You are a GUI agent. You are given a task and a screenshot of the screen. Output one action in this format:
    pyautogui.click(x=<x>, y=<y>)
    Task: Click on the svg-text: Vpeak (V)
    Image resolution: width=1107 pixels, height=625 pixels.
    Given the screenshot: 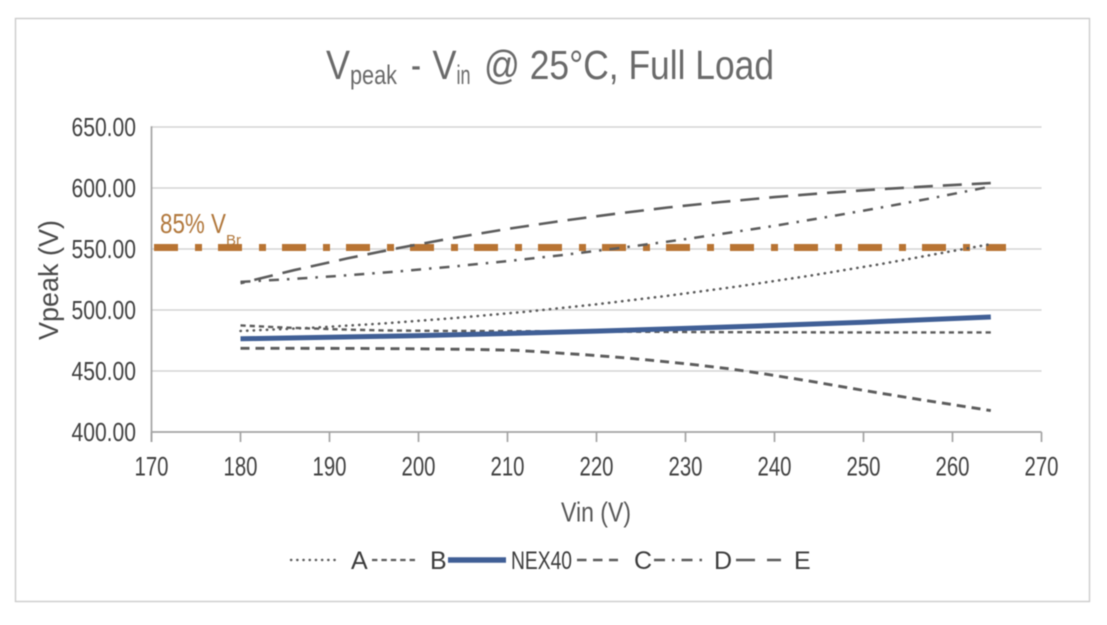 What is the action you would take?
    pyautogui.click(x=48, y=280)
    